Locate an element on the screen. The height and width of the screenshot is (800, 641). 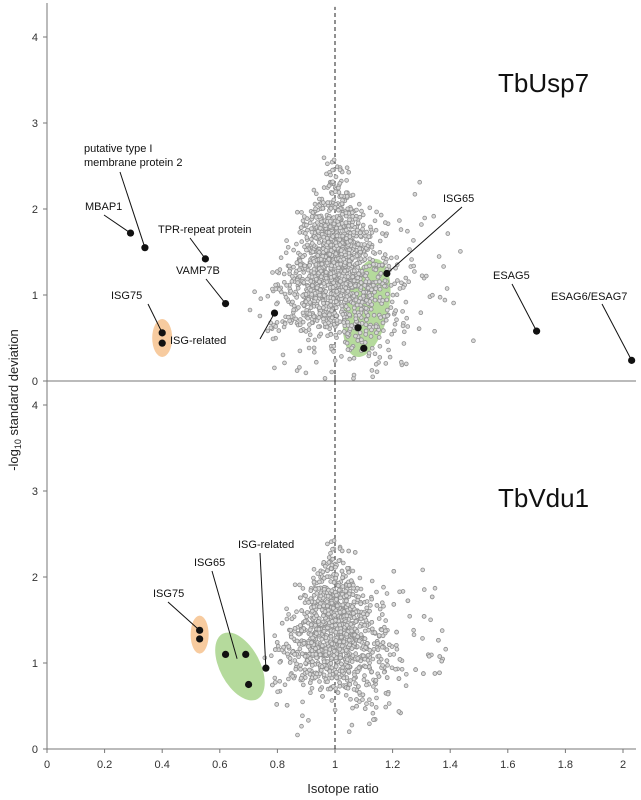
group-ellipse-isg65 is located at coordinates (240, 666).